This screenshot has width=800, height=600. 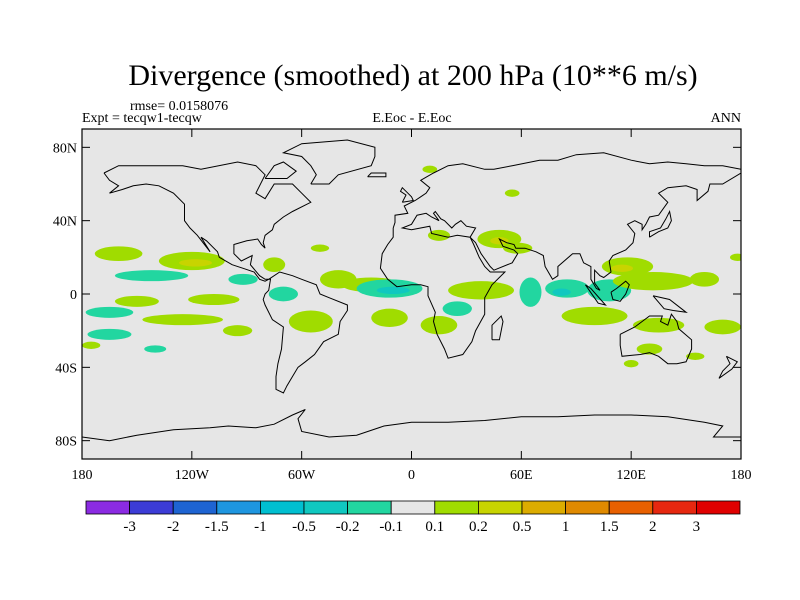 What do you see at coordinates (434, 527) in the screenshot?
I see `colorbar-label-7: 0.1` at bounding box center [434, 527].